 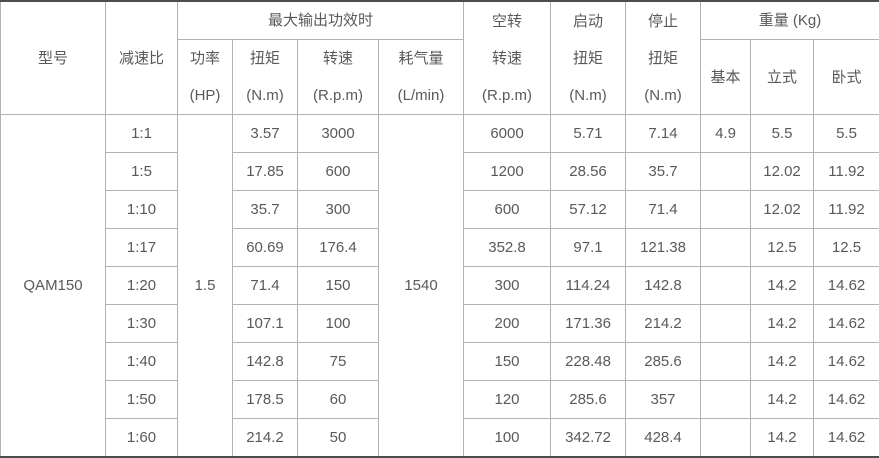 What do you see at coordinates (205, 95) in the screenshot?
I see `power-unit: (HP)` at bounding box center [205, 95].